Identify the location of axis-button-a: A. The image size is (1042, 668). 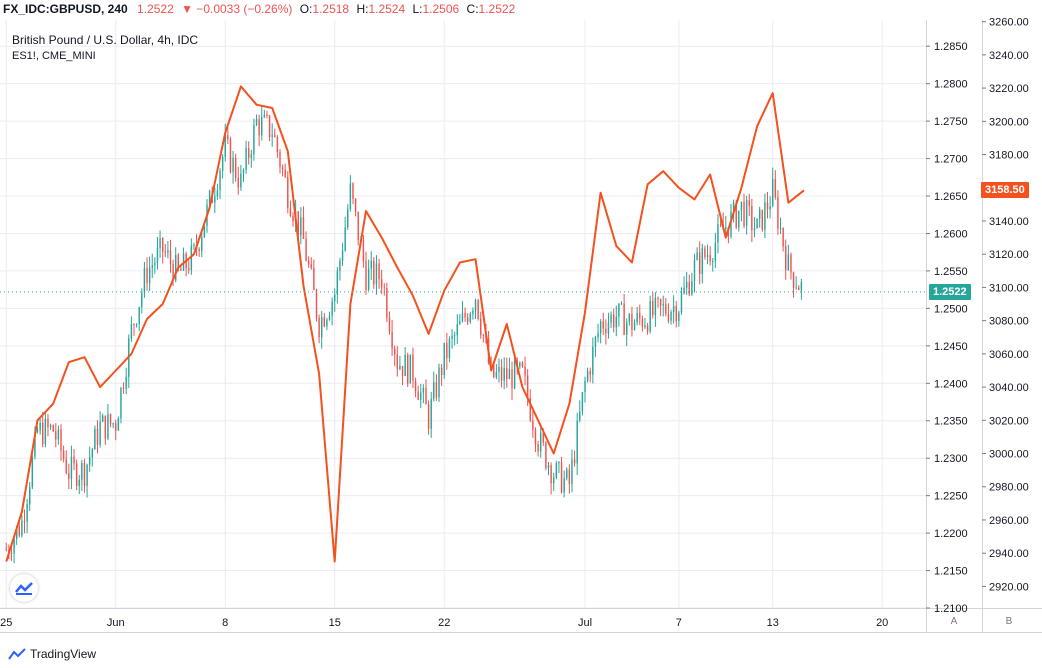
(954, 621).